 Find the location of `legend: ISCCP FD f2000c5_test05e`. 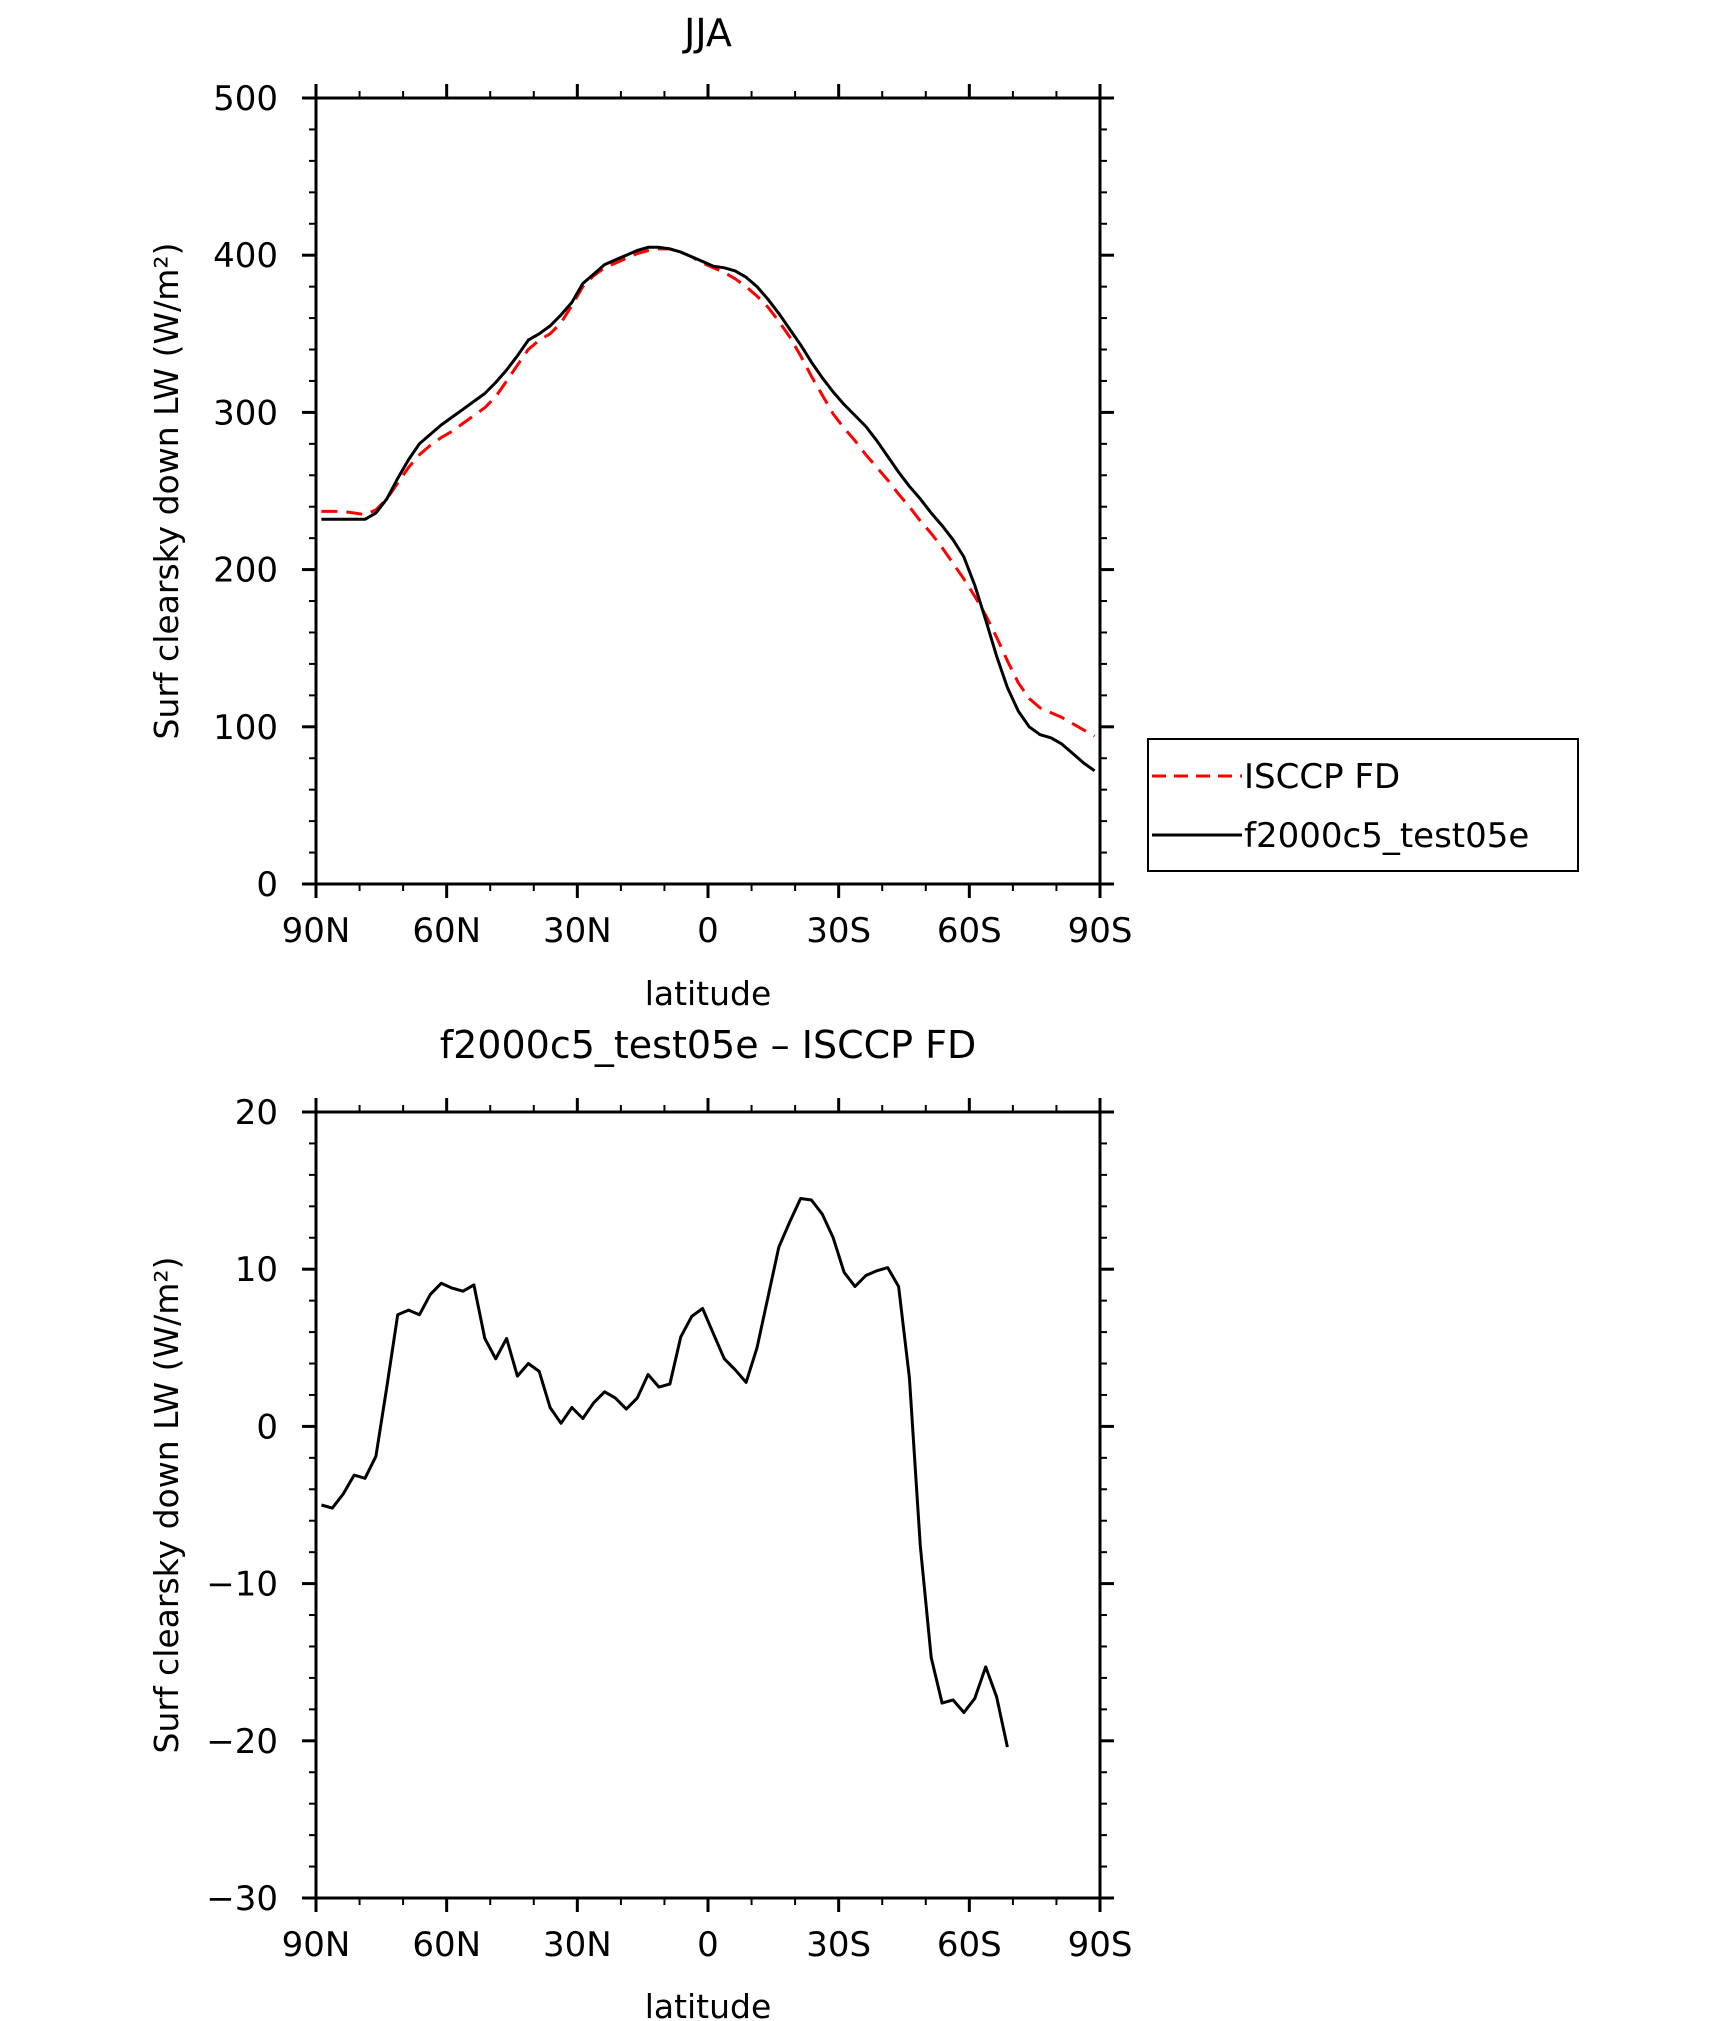

legend: ISCCP FD f2000c5_test05e is located at coordinates (1363, 805).